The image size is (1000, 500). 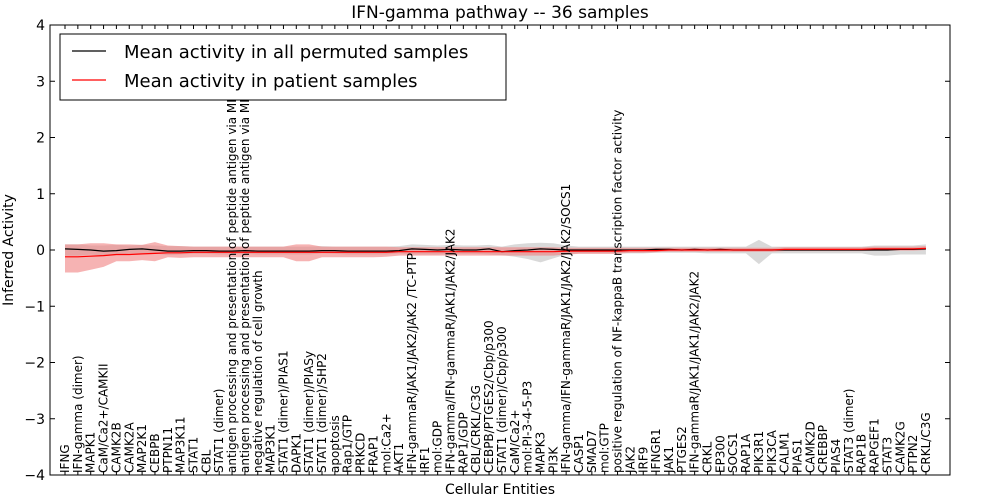 I want to click on x-tick-label: CALM1, so click(x=785, y=452).